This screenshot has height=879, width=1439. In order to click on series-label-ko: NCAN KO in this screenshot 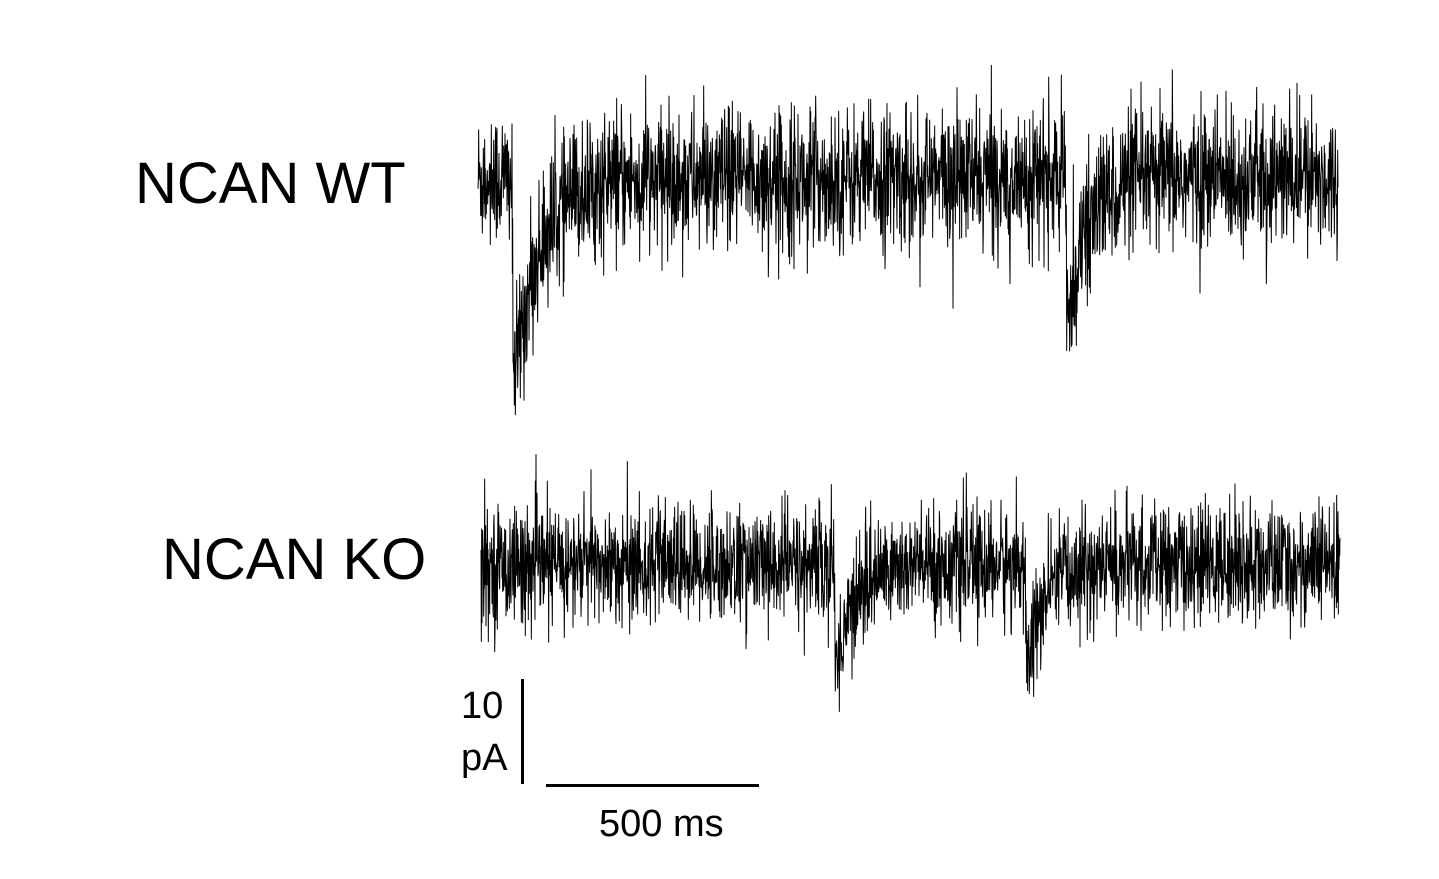, I will do `click(294, 559)`.